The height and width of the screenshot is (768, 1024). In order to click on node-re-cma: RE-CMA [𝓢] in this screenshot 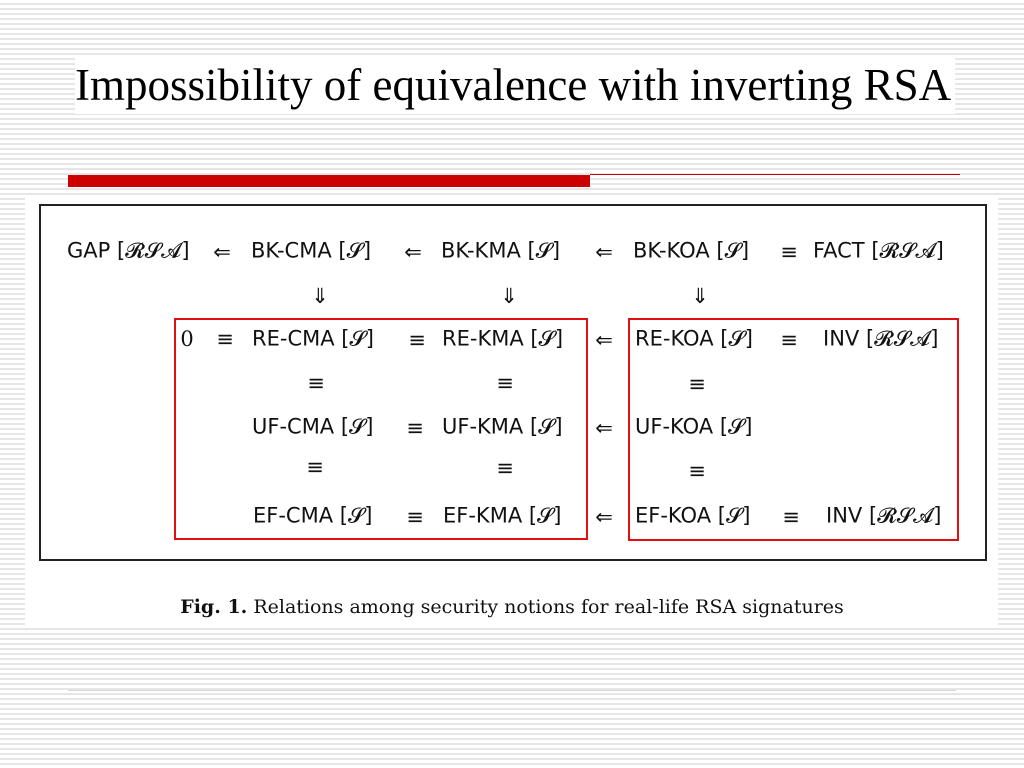, I will do `click(313, 338)`.